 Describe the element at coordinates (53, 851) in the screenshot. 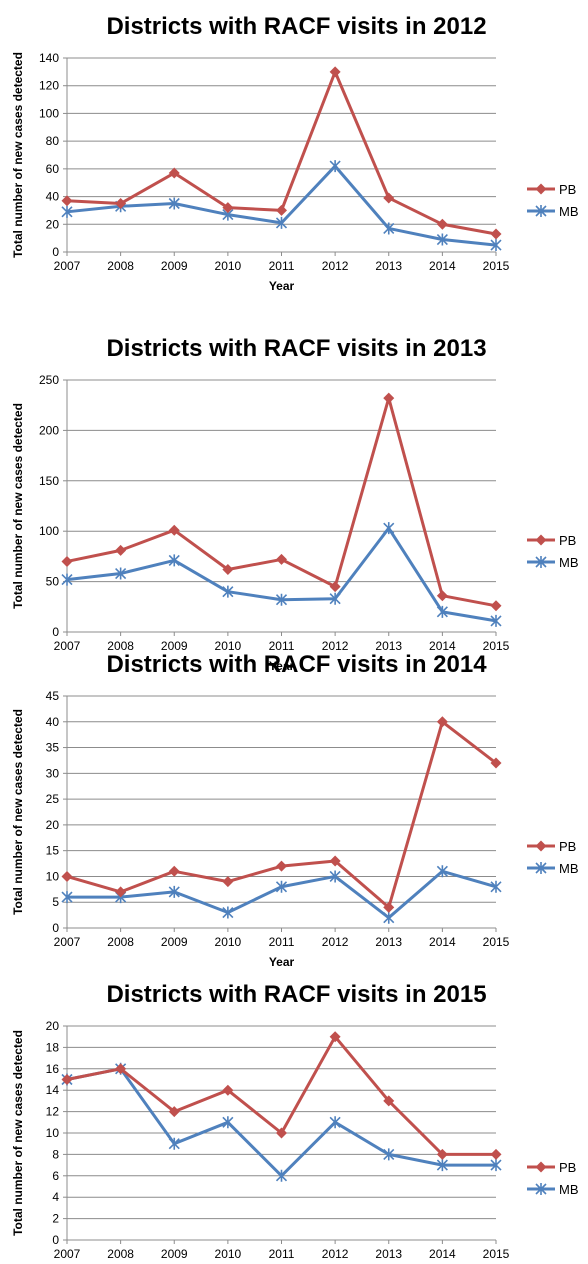

I see `y-tick-label: 15` at that location.